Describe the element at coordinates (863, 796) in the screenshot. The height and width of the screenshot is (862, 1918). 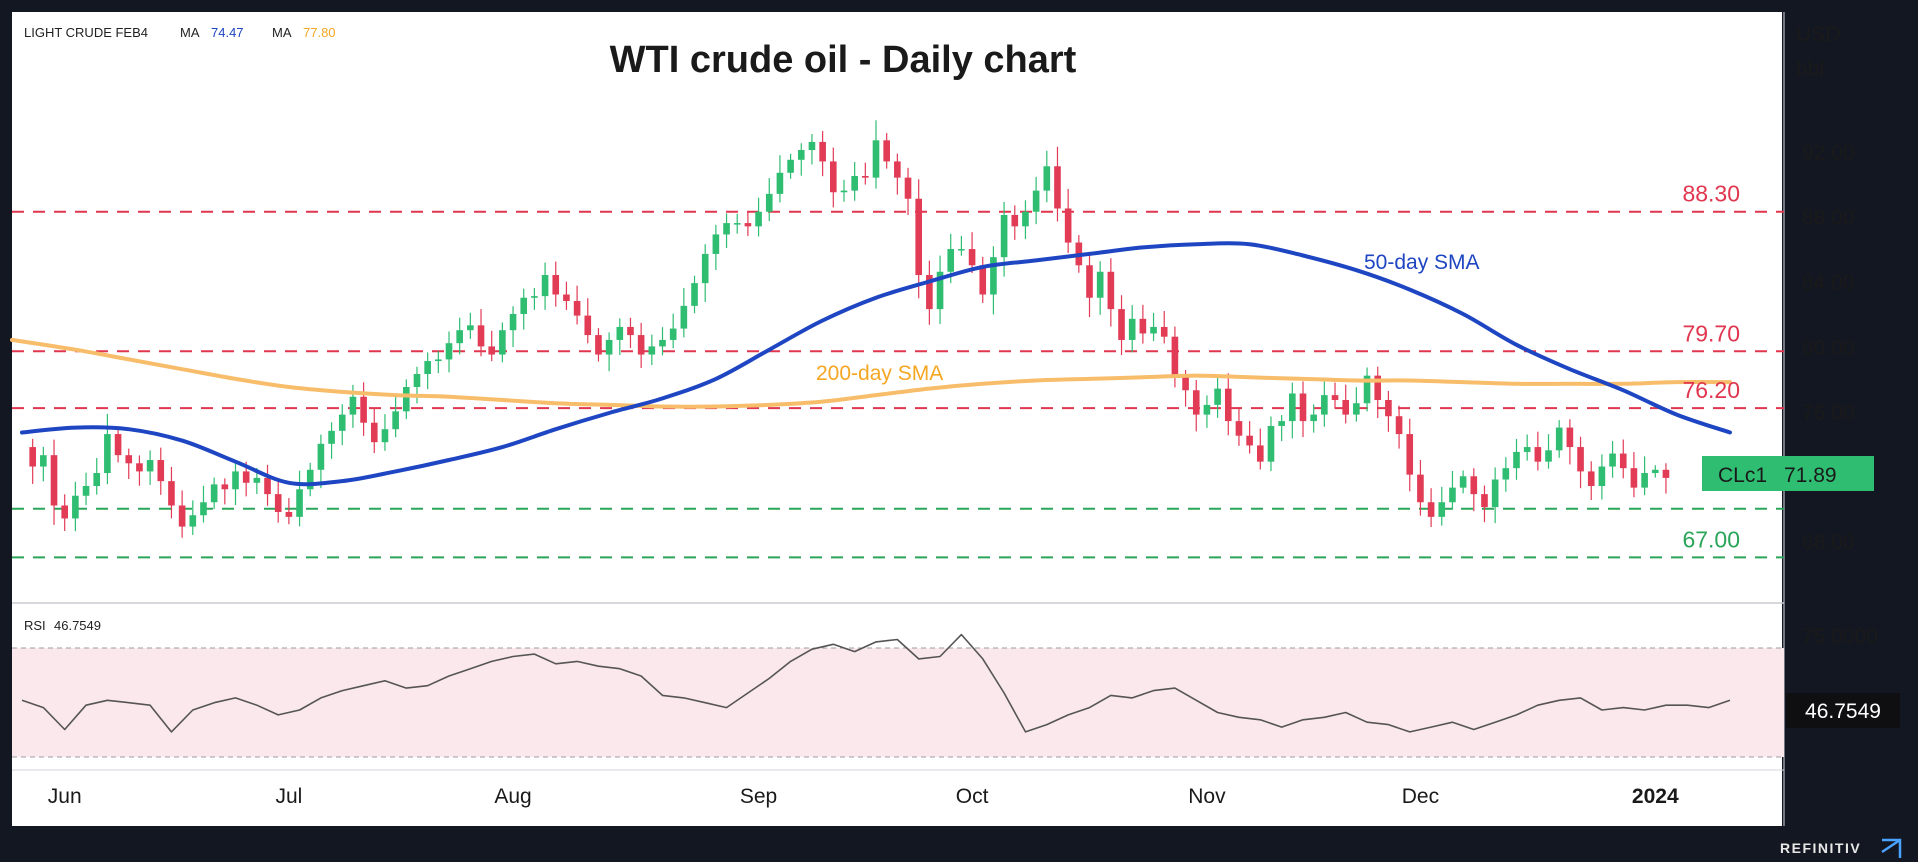
I see `time-axis-labels: Jun Jul Aug Sep Oct Nov Dec 2024` at that location.